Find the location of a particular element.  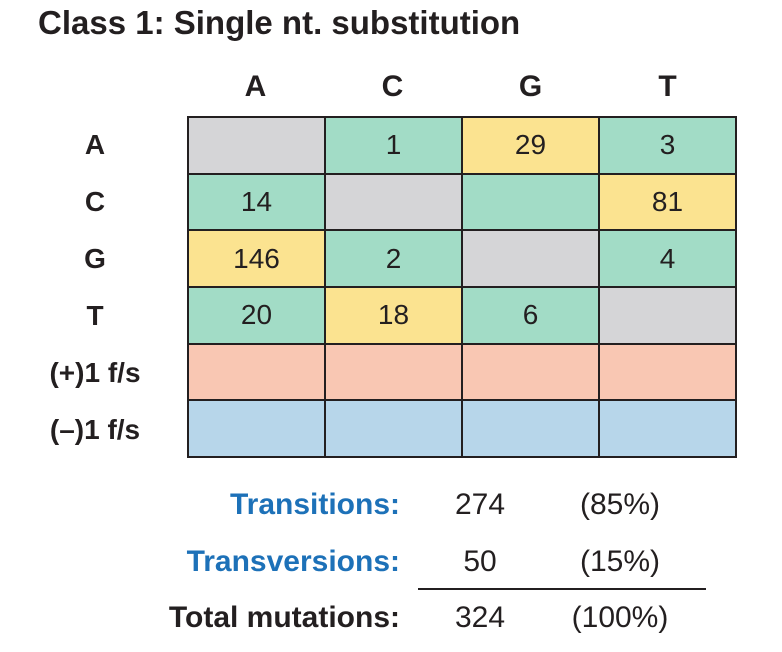

cell-minus-frameshift-g is located at coordinates (531, 429).